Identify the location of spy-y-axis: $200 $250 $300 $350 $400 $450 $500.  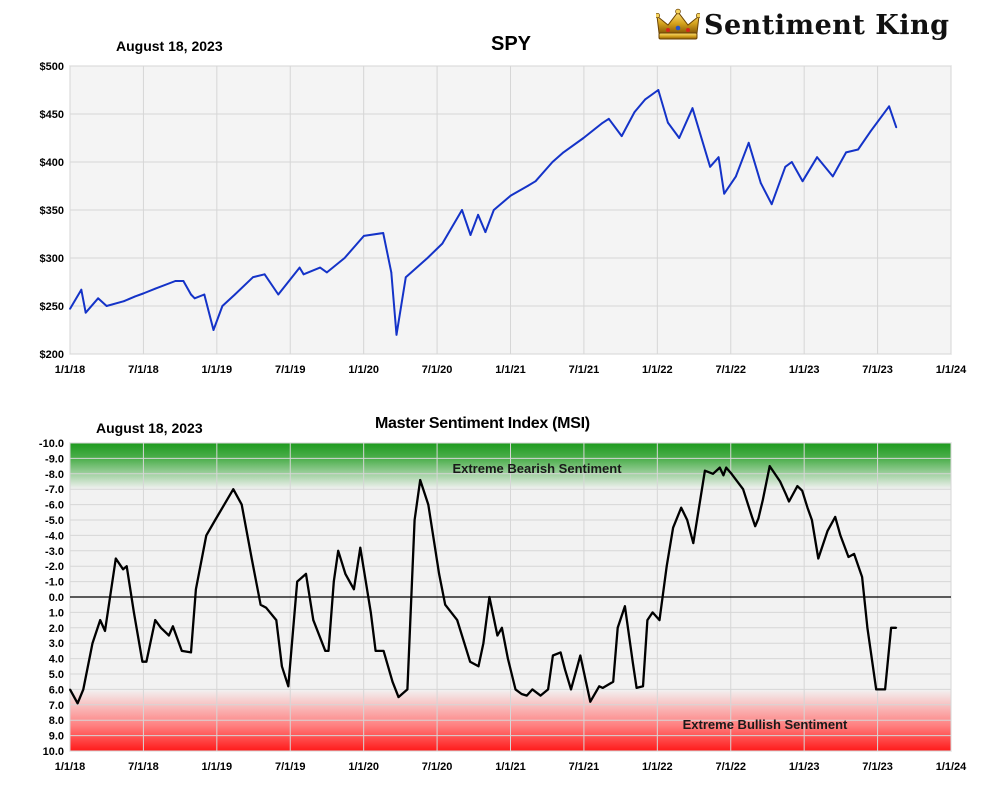
(52, 211).